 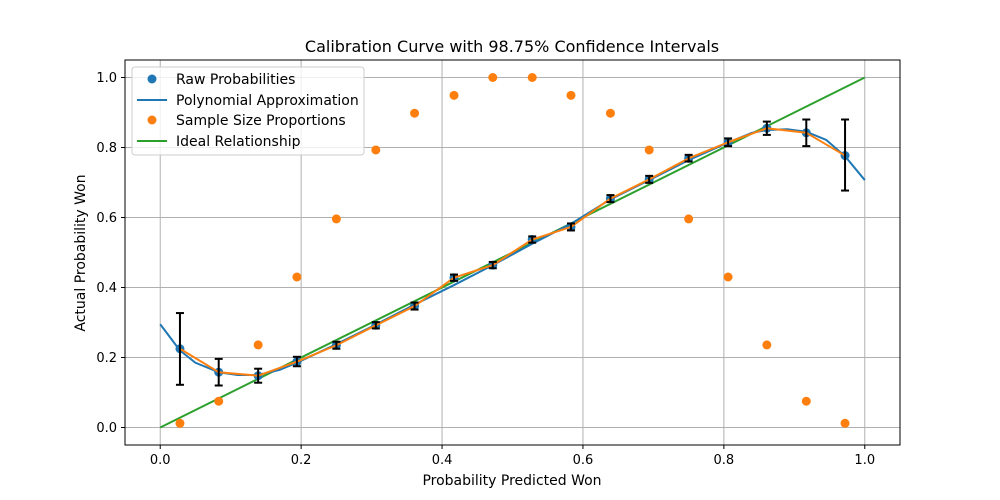 What do you see at coordinates (301, 460) in the screenshot?
I see `x-tick-label: 0.2` at bounding box center [301, 460].